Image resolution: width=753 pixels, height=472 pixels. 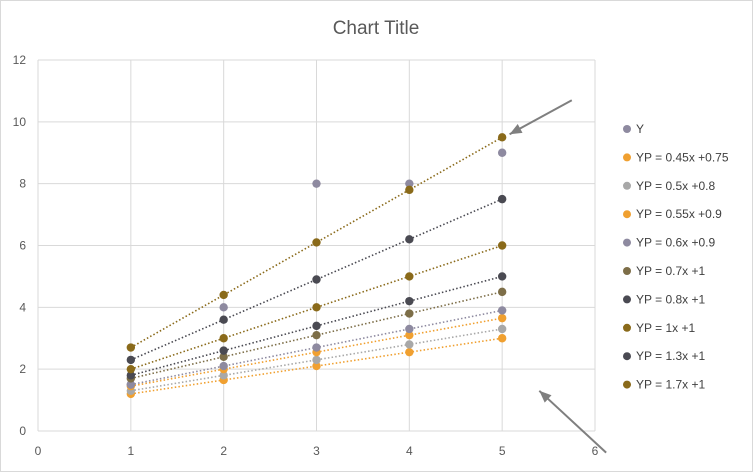 What do you see at coordinates (20, 122) in the screenshot?
I see `y-tick-label: 10` at bounding box center [20, 122].